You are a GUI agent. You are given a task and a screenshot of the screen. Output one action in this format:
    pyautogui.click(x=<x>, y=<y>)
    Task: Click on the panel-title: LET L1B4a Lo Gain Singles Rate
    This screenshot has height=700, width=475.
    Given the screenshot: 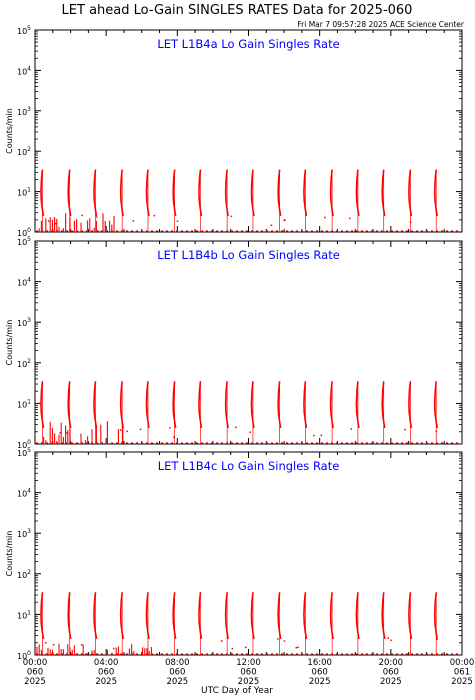 What is the action you would take?
    pyautogui.click(x=248, y=44)
    